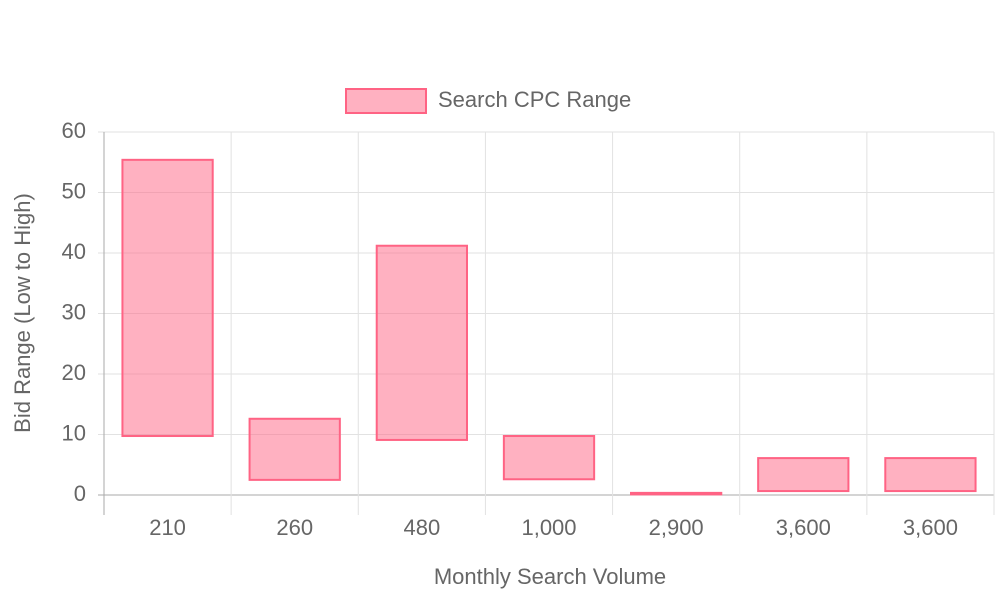 Image resolution: width=1000 pixels, height=600 pixels. Describe the element at coordinates (80, 493) in the screenshot. I see `y-tick-label: 0` at that location.